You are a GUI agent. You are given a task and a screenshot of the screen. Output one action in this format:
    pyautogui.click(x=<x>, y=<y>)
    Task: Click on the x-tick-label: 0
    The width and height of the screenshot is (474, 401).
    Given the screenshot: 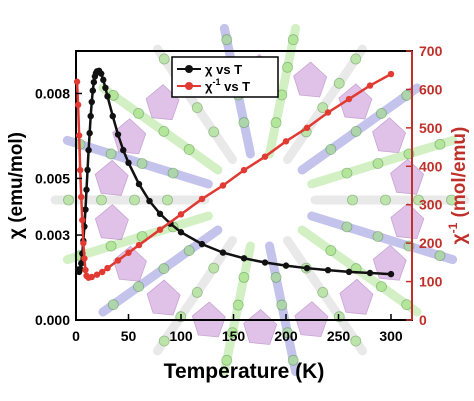 What is the action you would take?
    pyautogui.click(x=76, y=336)
    